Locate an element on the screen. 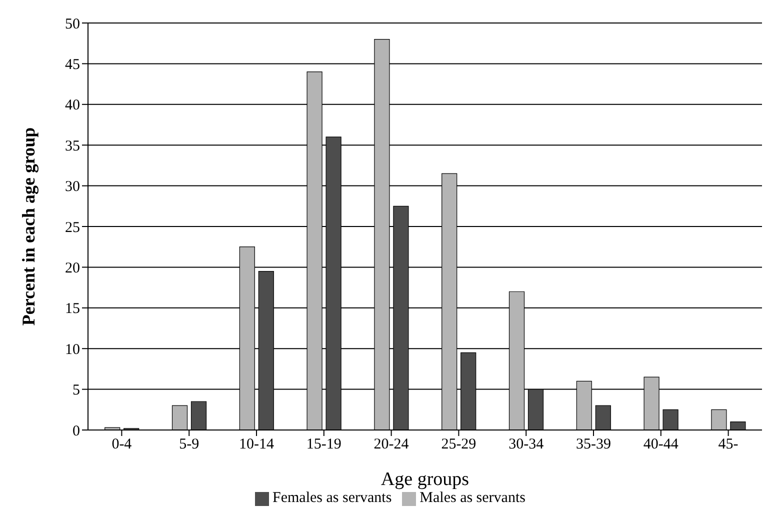 The height and width of the screenshot is (525, 780). legend-label: Females as servants is located at coordinates (332, 498).